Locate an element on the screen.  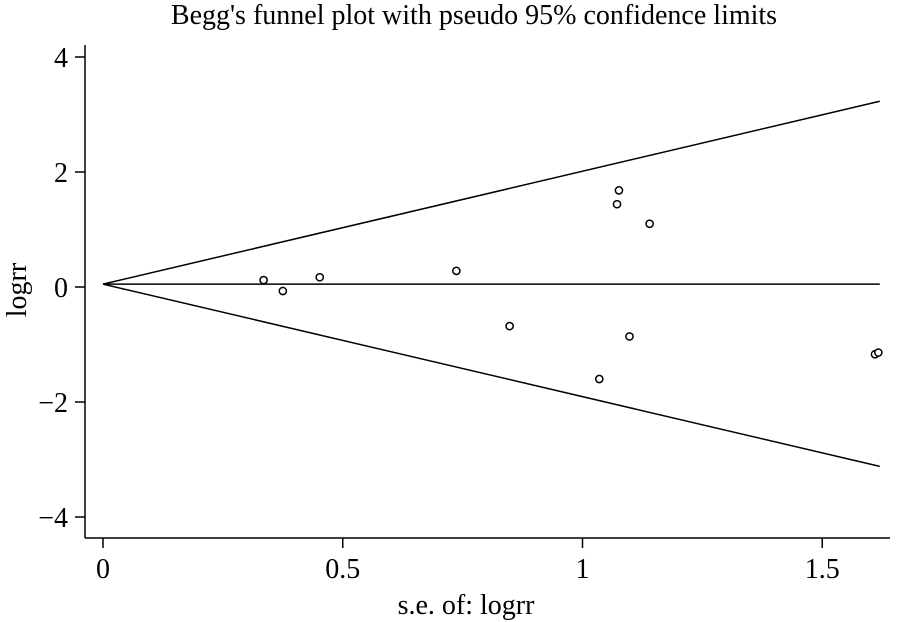
x-tick-label: 0 is located at coordinates (103, 569).